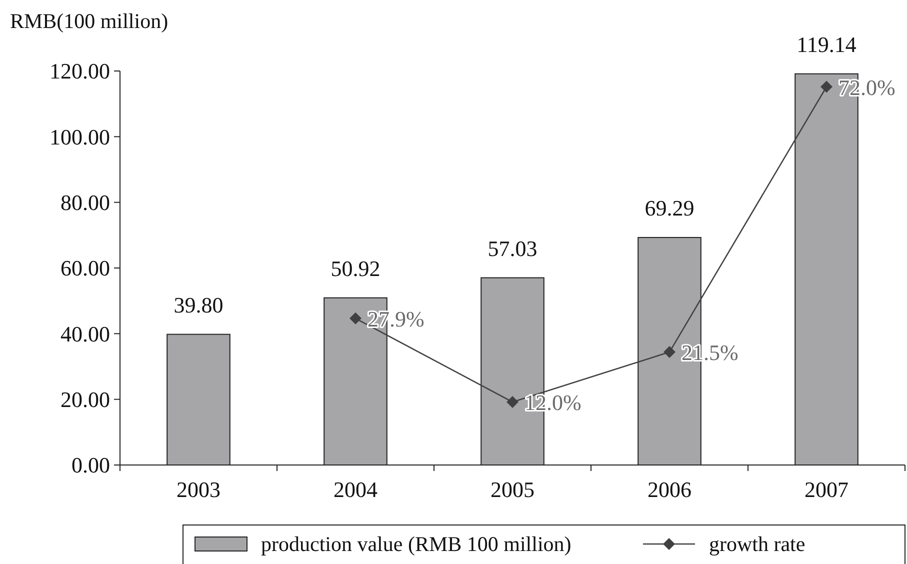  I want to click on data-label: 50.92, so click(355, 268).